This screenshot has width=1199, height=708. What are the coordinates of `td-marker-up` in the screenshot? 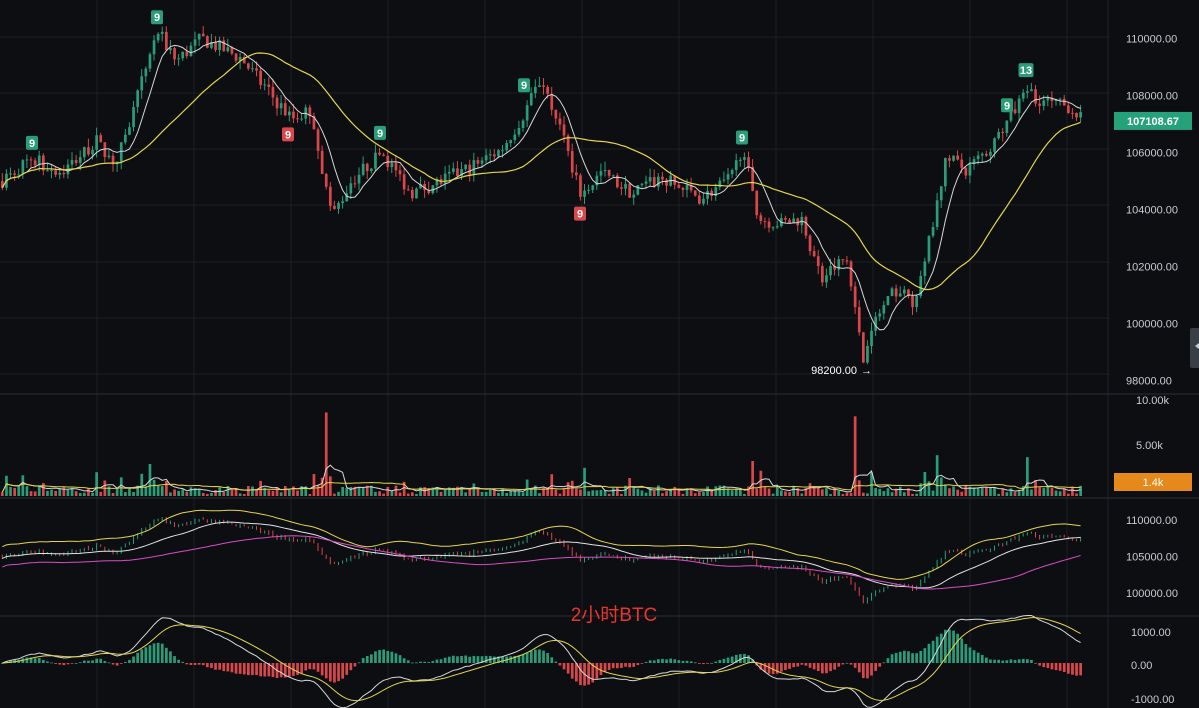 It's located at (32, 142).